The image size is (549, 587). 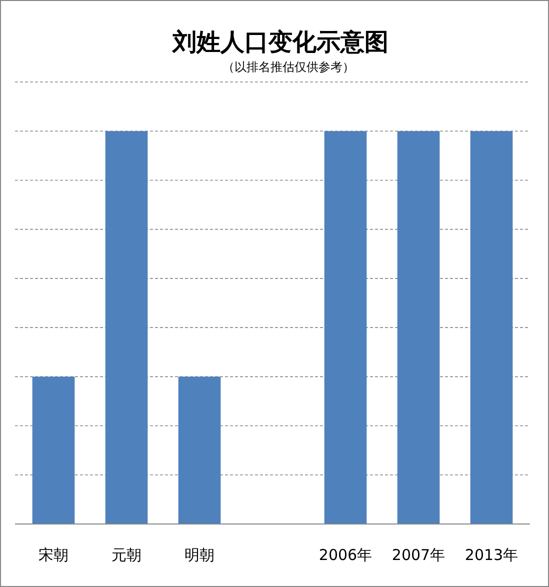 I want to click on chart-subtitle: （以排名推估仅供参考）, so click(x=288, y=67).